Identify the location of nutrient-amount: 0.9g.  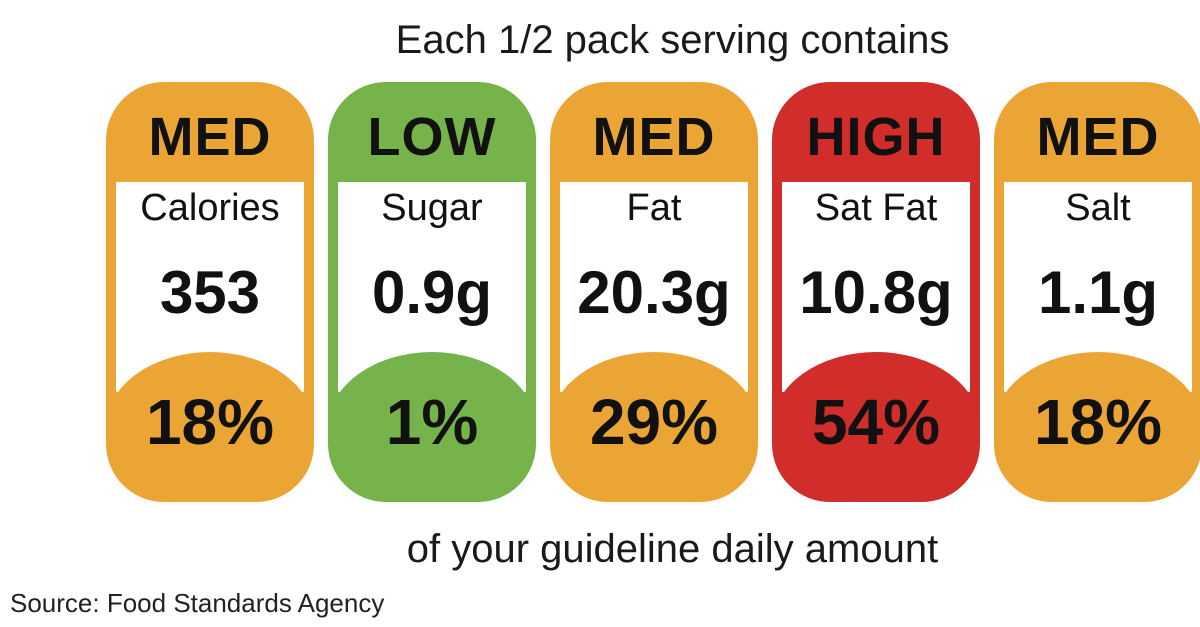
(432, 292).